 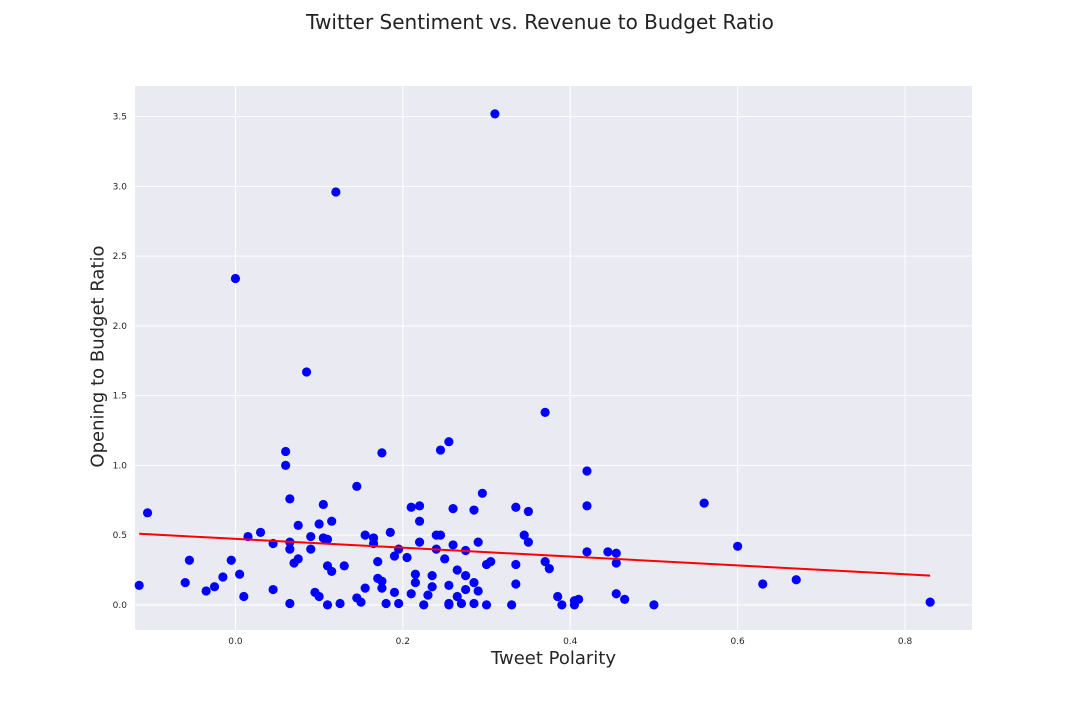 What do you see at coordinates (905, 642) in the screenshot?
I see `x-tick-label: 0.8` at bounding box center [905, 642].